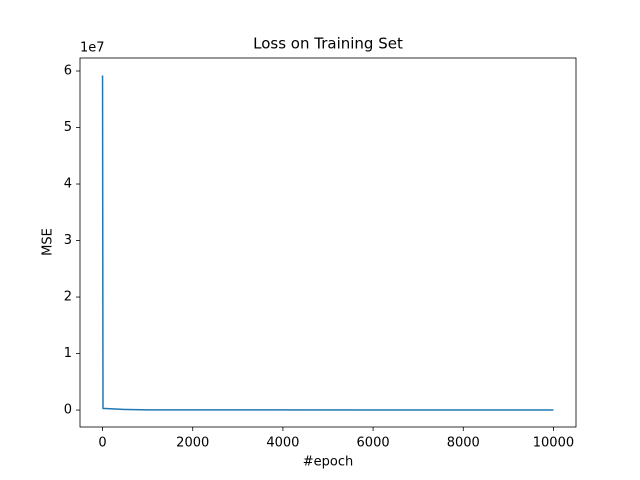 The image size is (640, 480). I want to click on y-axis-label: MSE, so click(48, 242).